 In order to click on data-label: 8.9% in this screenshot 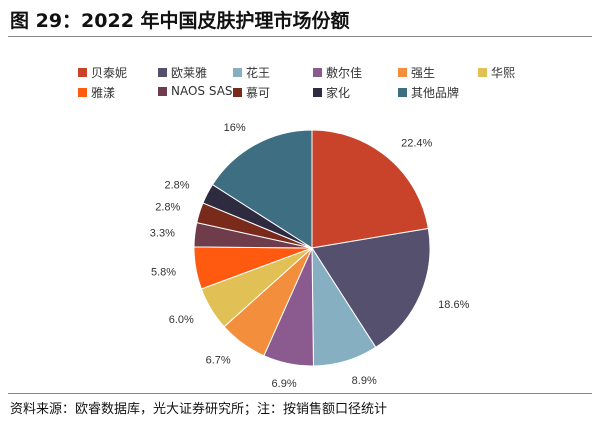, I will do `click(364, 381)`.